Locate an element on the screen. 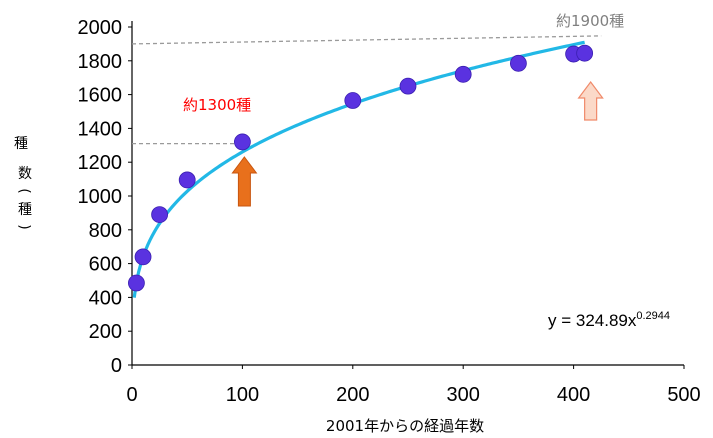  x-axis-label: 2001年からの経過年数 is located at coordinates (405, 426).